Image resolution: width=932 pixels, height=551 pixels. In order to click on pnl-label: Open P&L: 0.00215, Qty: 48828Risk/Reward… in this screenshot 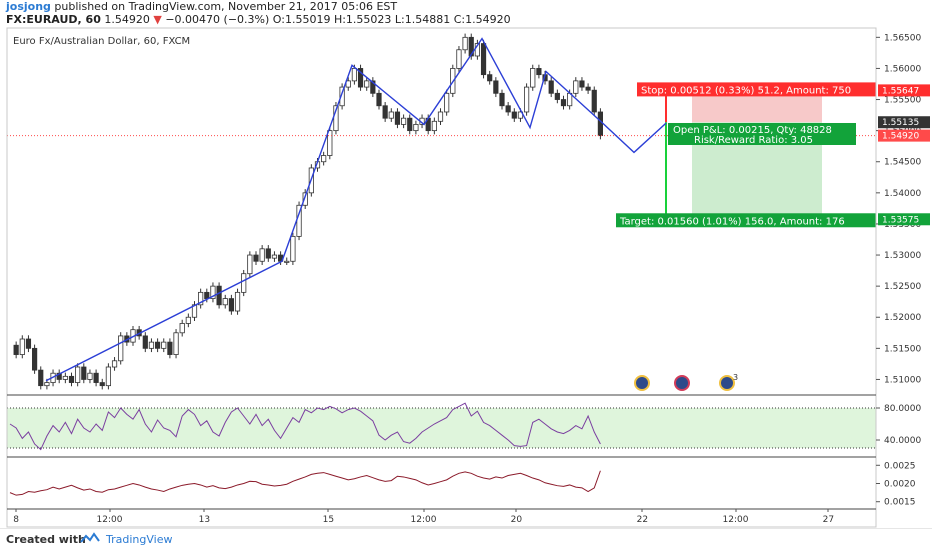, I will do `click(762, 134)`.